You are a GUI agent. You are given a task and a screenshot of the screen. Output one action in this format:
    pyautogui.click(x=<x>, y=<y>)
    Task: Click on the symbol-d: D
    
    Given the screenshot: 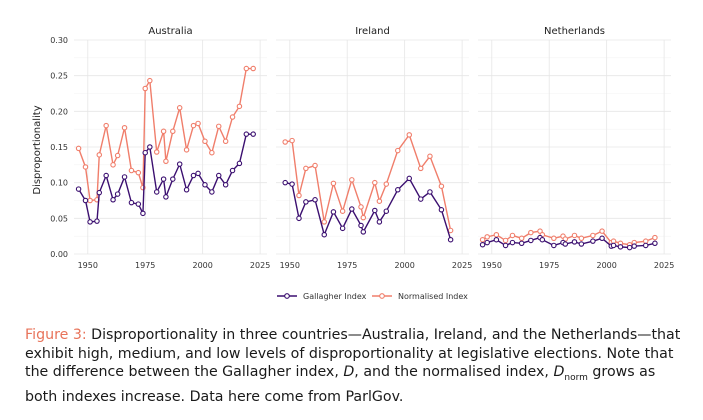 What is the action you would take?
    pyautogui.click(x=349, y=372)
    